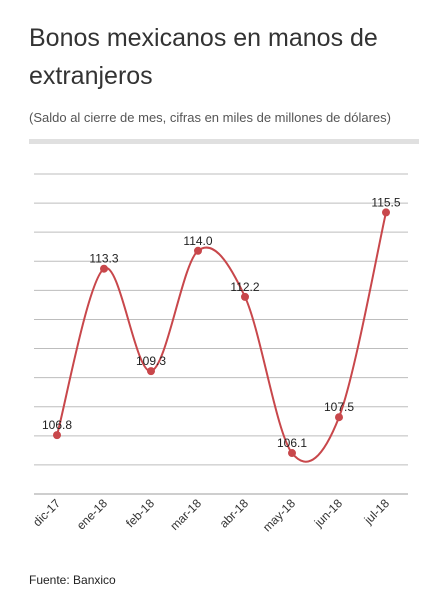 The height and width of the screenshot is (596, 441). Describe the element at coordinates (328, 513) in the screenshot. I see `x-tick-label: jun-18` at that location.